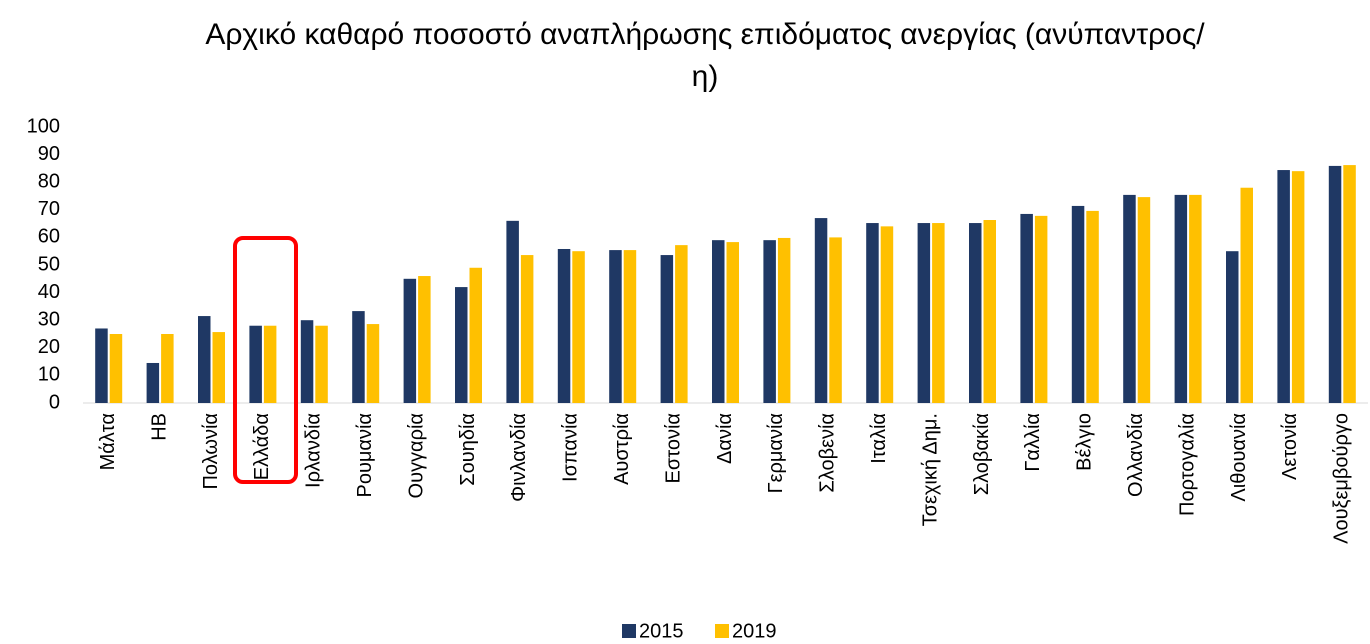 This screenshot has width=1370, height=644. What do you see at coordinates (49, 375) in the screenshot?
I see `y-tick-label: 10` at bounding box center [49, 375].